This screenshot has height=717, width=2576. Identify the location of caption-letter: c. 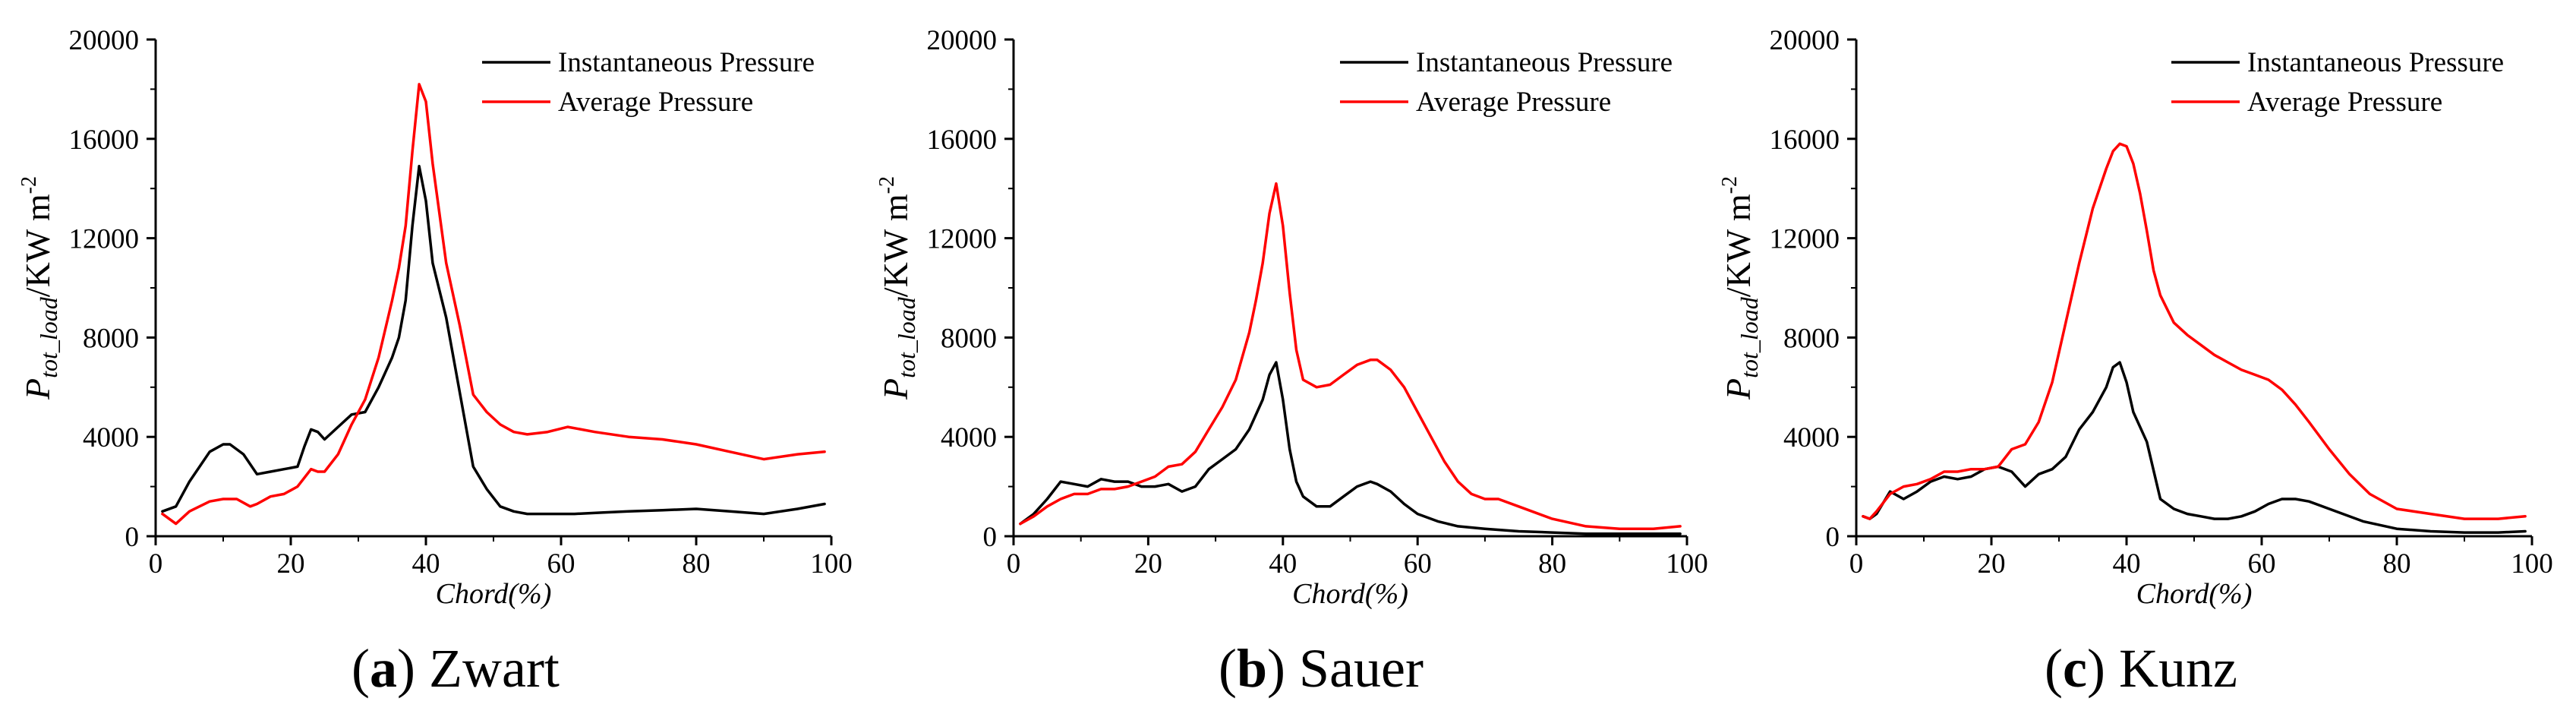
(2075, 669).